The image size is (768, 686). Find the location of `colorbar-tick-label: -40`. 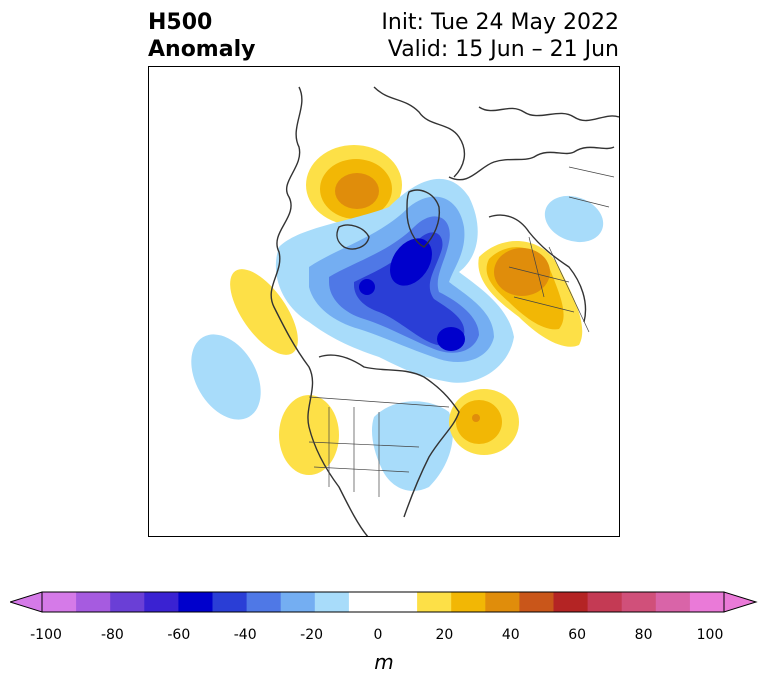

colorbar-tick-label: -40 is located at coordinates (245, 635).